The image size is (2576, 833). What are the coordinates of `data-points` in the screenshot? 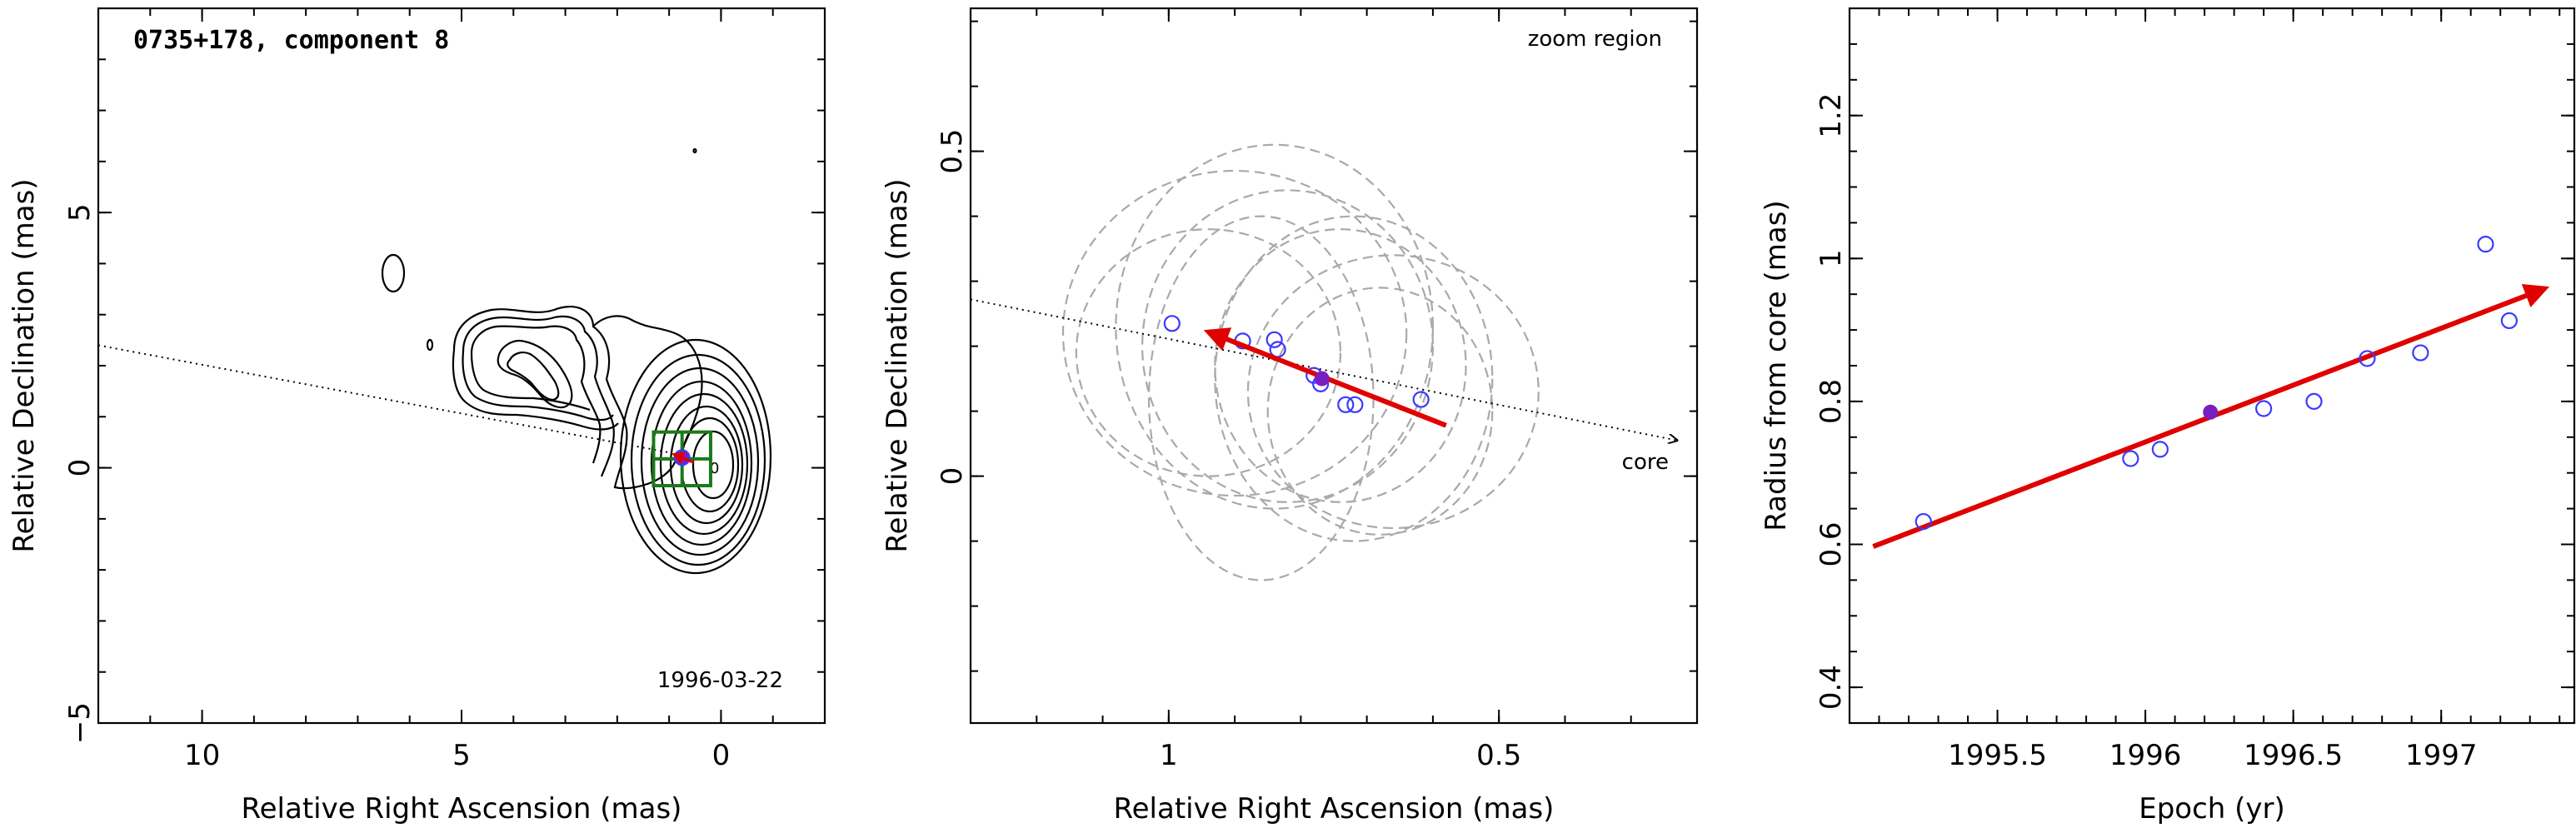 It's located at (2216, 383).